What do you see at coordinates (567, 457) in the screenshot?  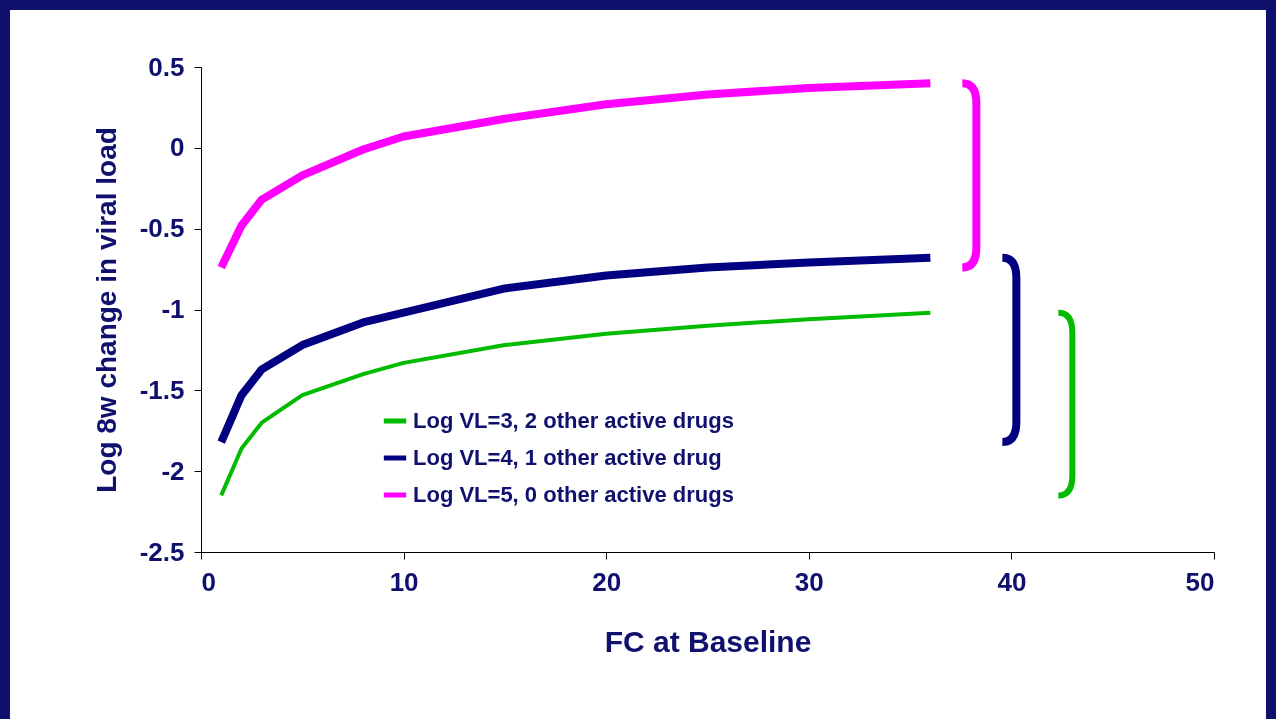 I see `legend-label: Log VL=4, 1 other active drug` at bounding box center [567, 457].